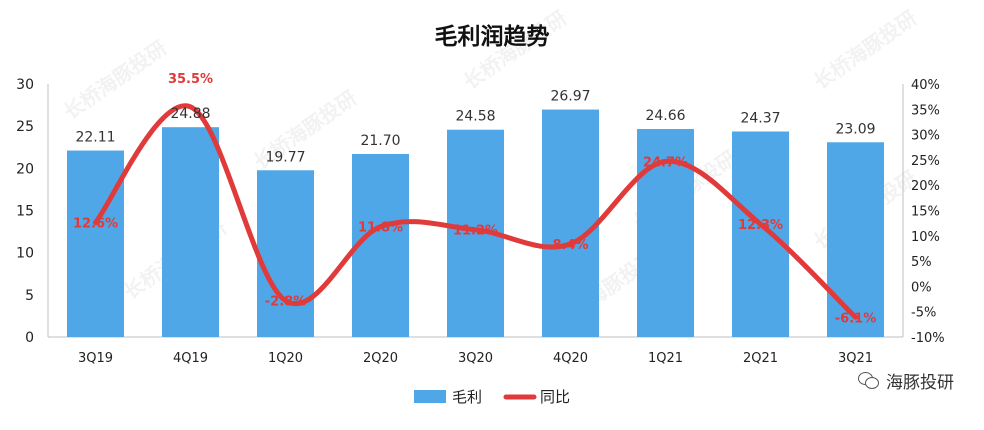 The image size is (984, 430). What do you see at coordinates (570, 245) in the screenshot?
I see `line-value-label: 8.4%` at bounding box center [570, 245].